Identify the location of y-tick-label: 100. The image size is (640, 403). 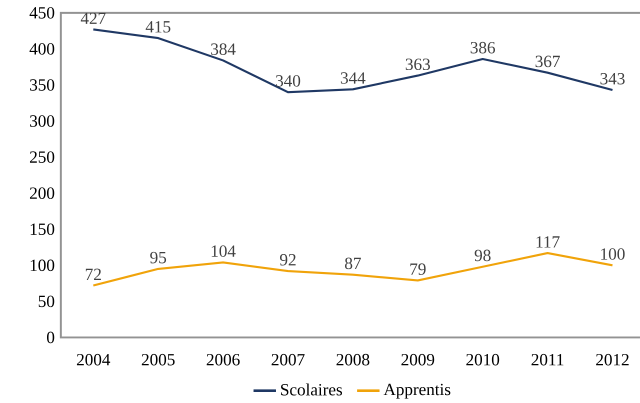
(42, 266).